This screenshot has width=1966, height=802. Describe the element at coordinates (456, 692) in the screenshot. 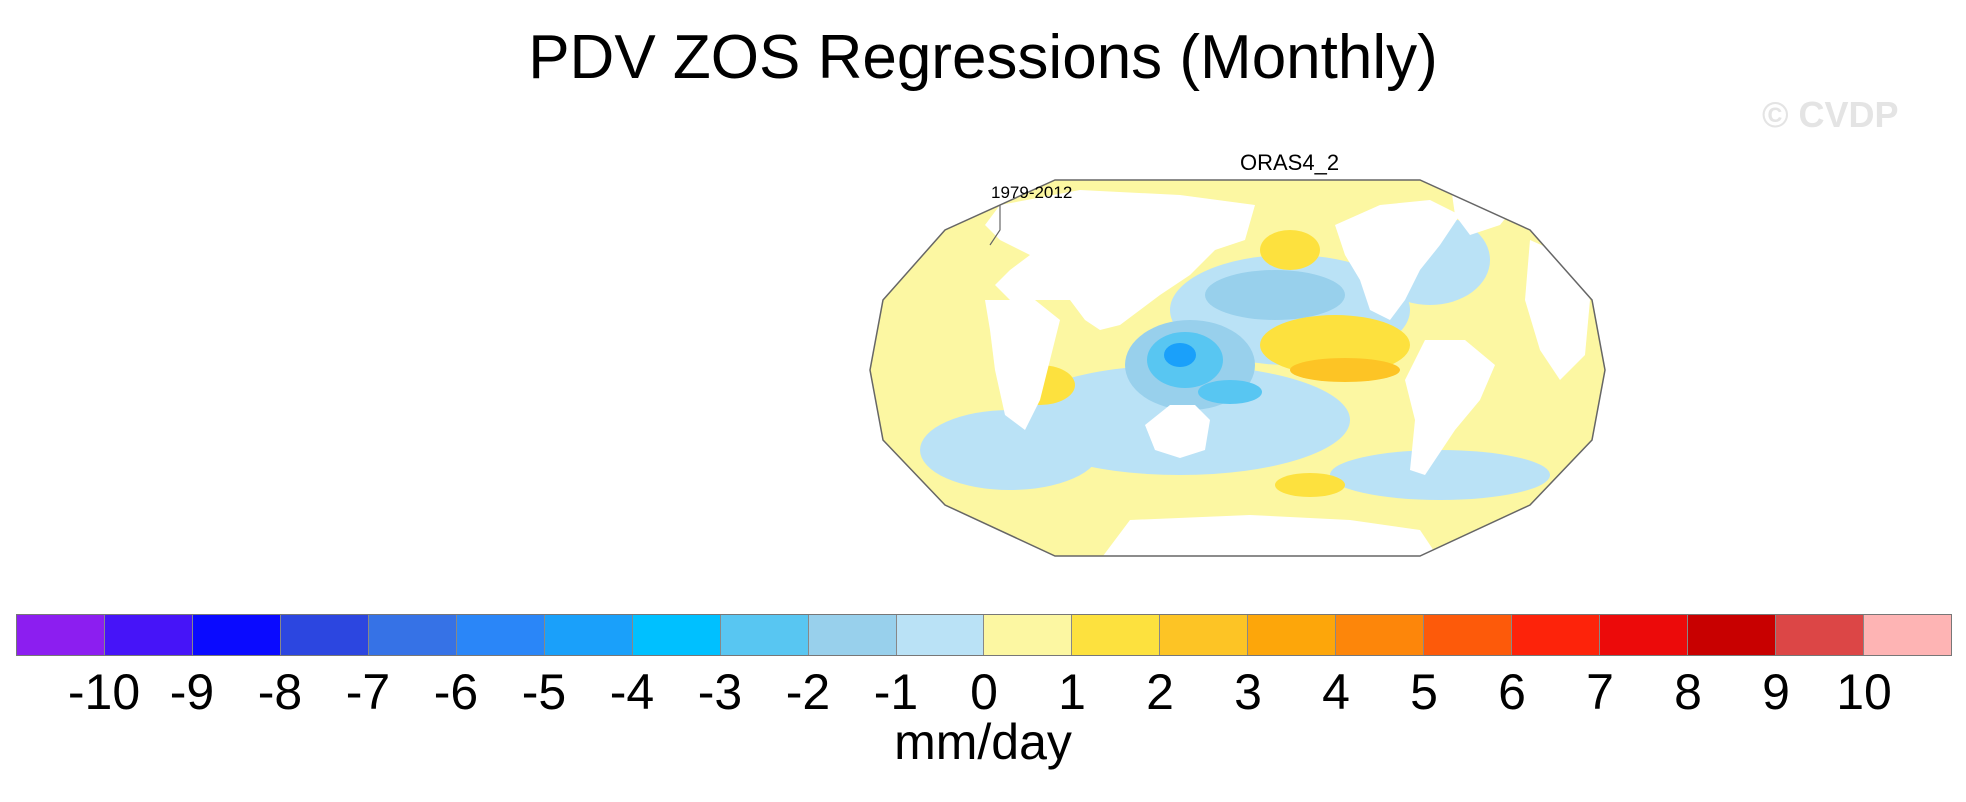

I see `colorbar-tick-label: -6` at that location.